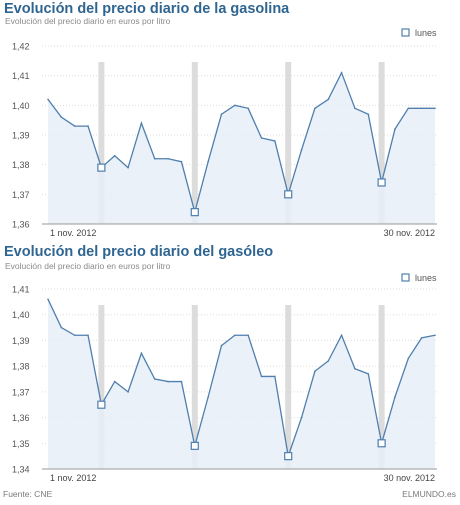 The width and height of the screenshot is (460, 505). I want to click on y-tick-label: 1,39, so click(21, 136).